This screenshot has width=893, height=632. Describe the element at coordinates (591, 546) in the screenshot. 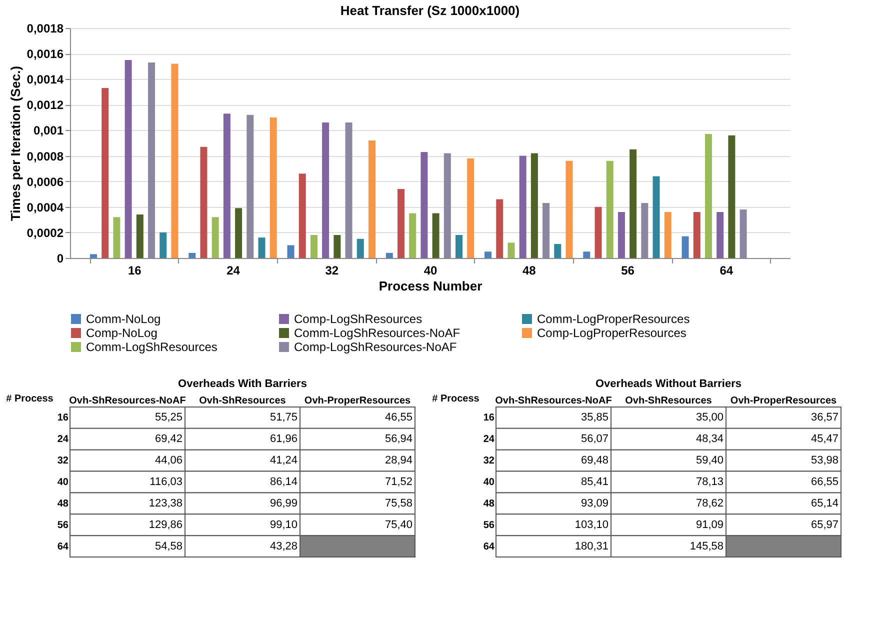

I see `data-label: 180,31` at that location.